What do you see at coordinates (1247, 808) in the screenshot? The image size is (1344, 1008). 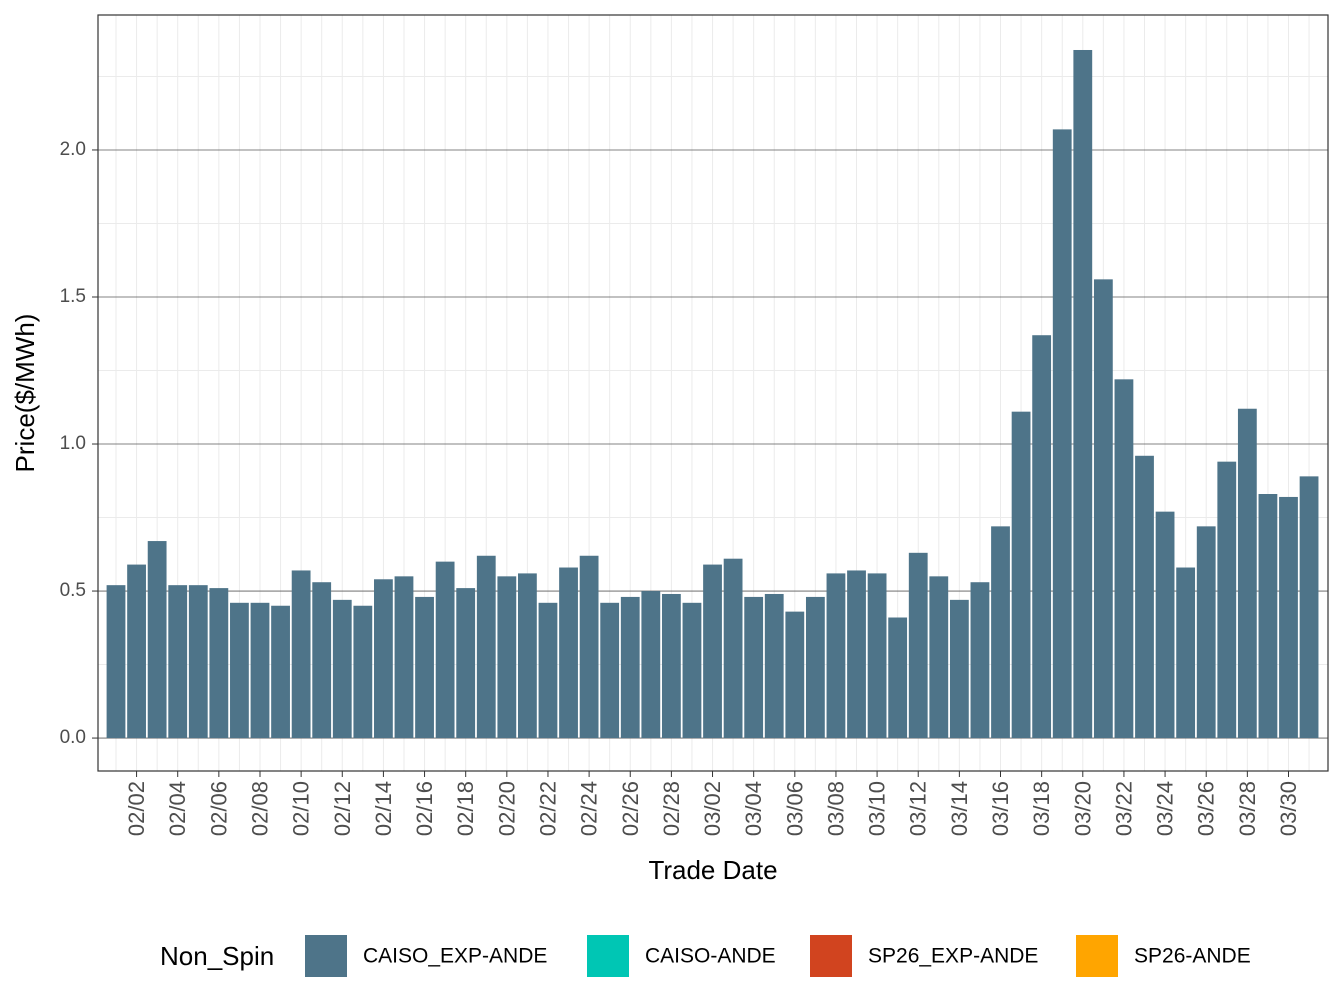 I see `x-tick-label: 03/28` at bounding box center [1247, 808].